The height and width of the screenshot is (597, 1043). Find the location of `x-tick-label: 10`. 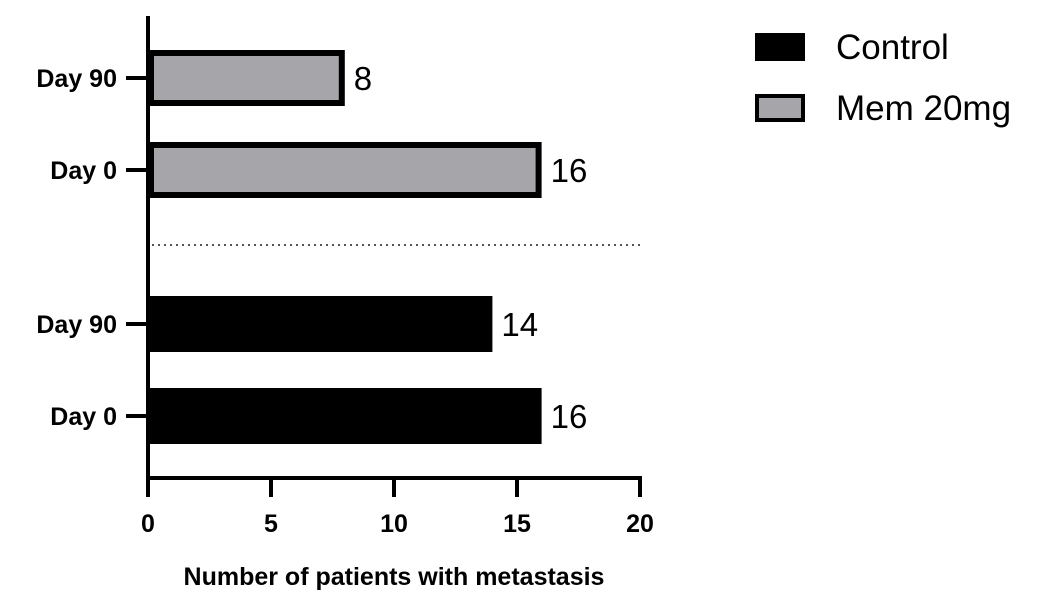

x-tick-label: 10 is located at coordinates (394, 524).